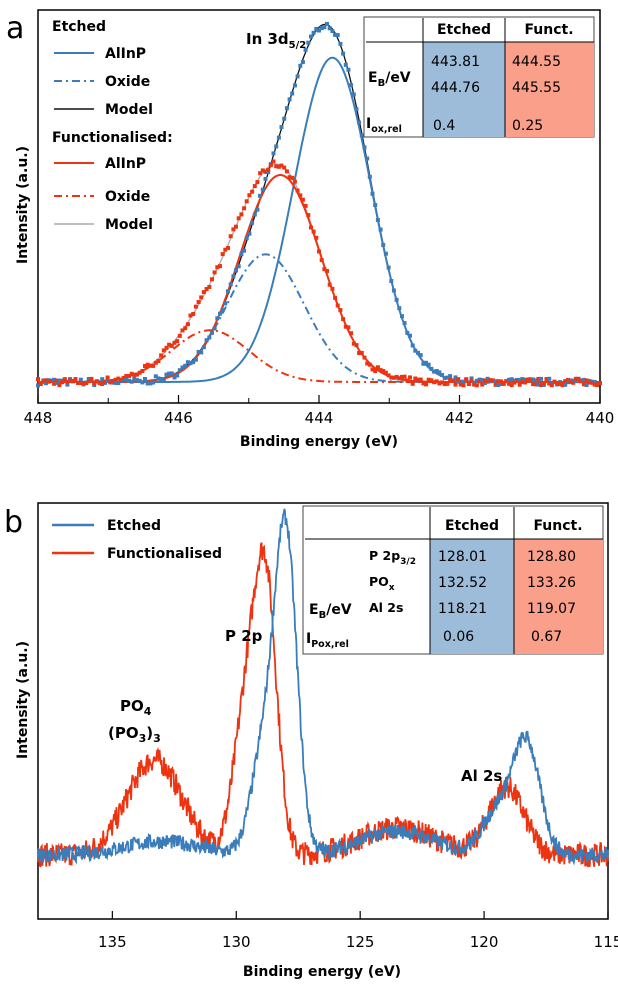 Image resolution: width=618 pixels, height=989 pixels. What do you see at coordinates (551, 557) in the screenshot?
I see `table-b-funct-eb-1: 128.80` at bounding box center [551, 557].